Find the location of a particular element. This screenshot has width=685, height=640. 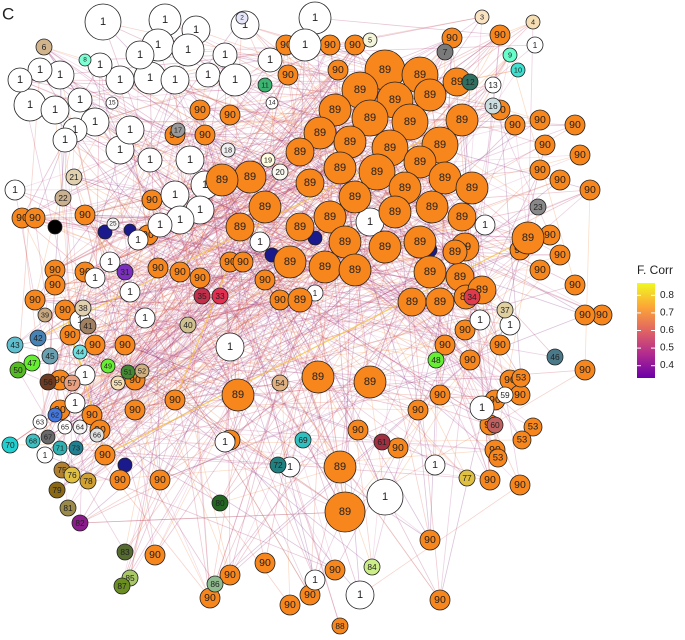

node-label: 17 is located at coordinates (178, 130).